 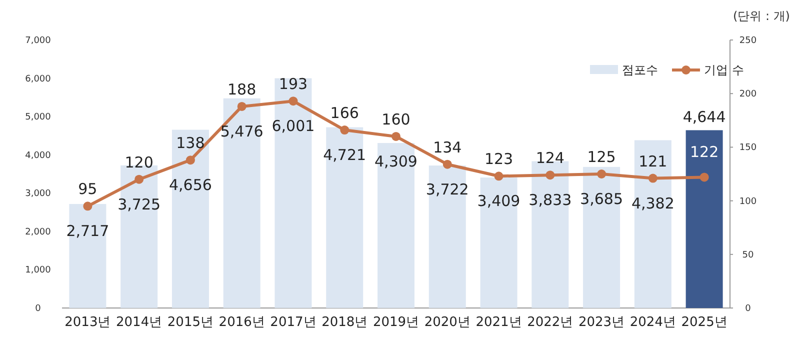 What do you see at coordinates (242, 131) in the screenshot?
I see `data-label: 5,476` at bounding box center [242, 131].